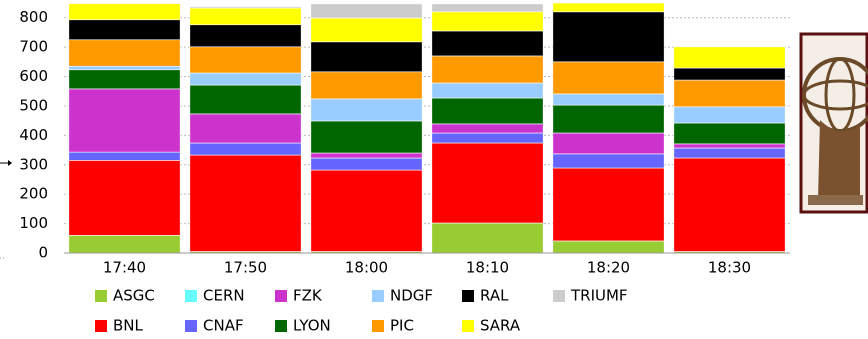 Image resolution: width=868 pixels, height=339 pixels. What do you see at coordinates (128, 326) in the screenshot?
I see `legend-label: BNL` at bounding box center [128, 326].